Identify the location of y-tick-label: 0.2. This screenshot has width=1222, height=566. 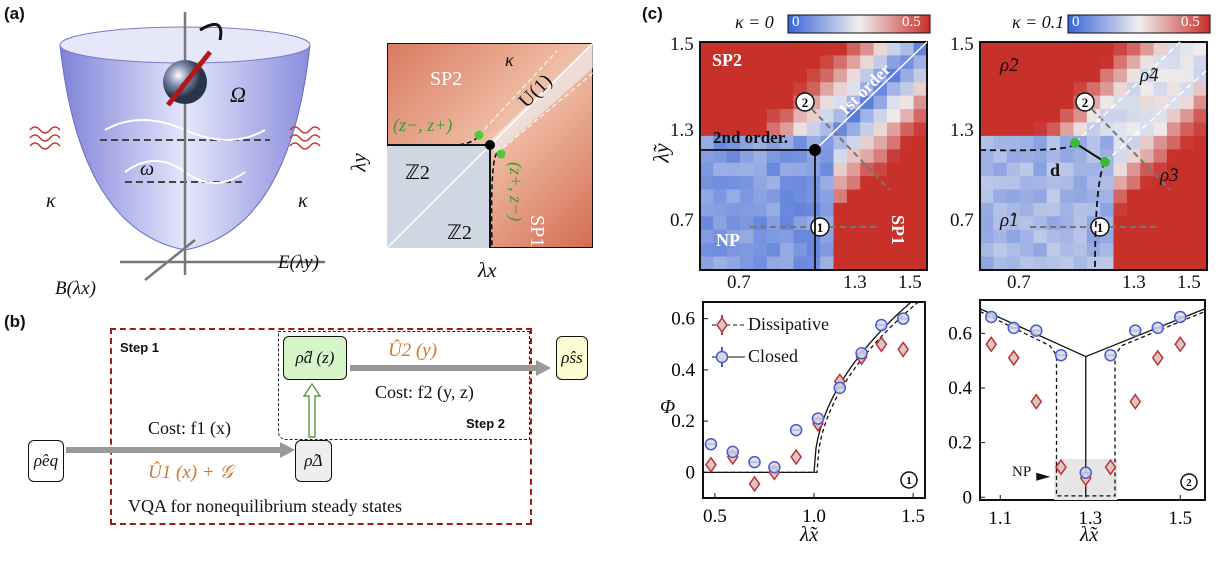
(960, 443).